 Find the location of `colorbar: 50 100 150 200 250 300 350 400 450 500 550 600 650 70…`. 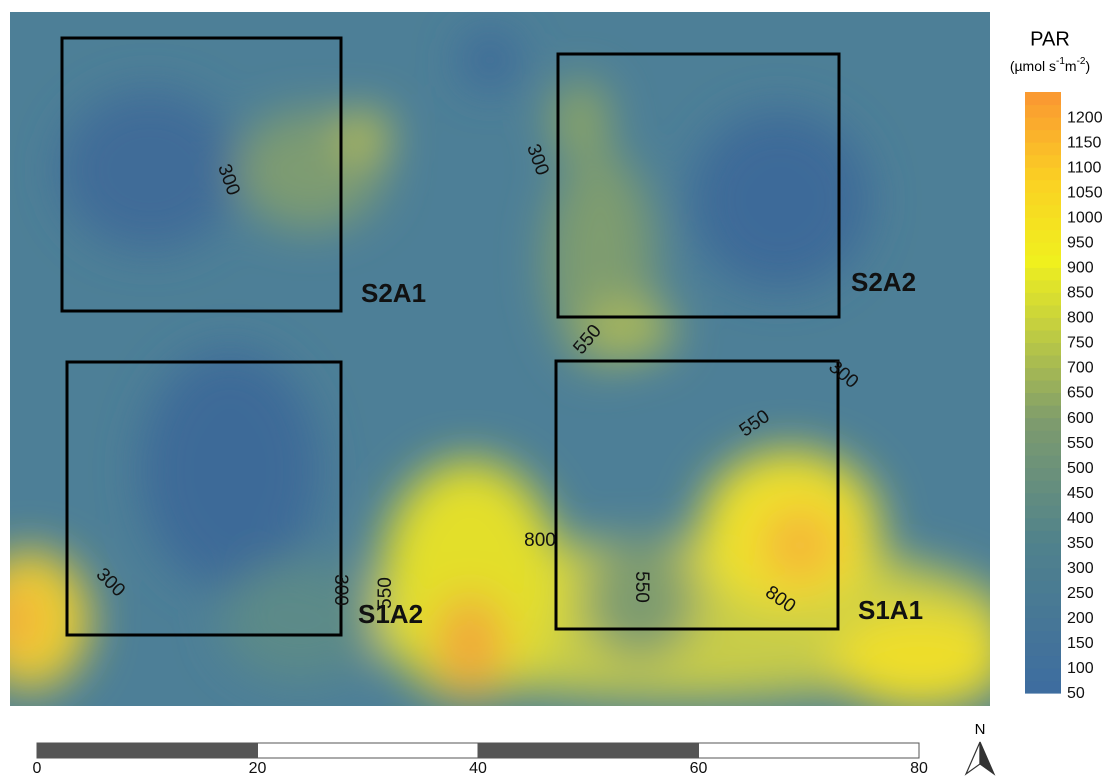

colorbar: 50 100 150 200 250 300 350 400 450 500 550 600 650 70… is located at coordinates (1064, 397).